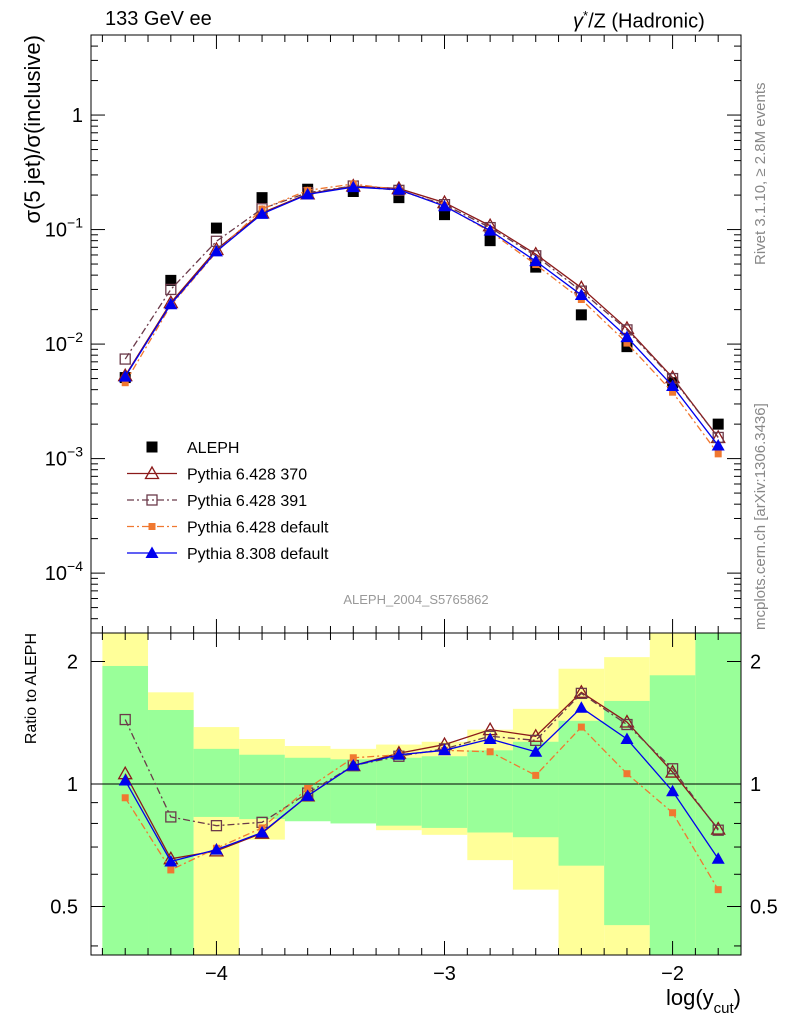 This screenshot has height=1024, width=786. What do you see at coordinates (158, 19) in the screenshot?
I see `figure-header-left: 133 GeV ee` at bounding box center [158, 19].